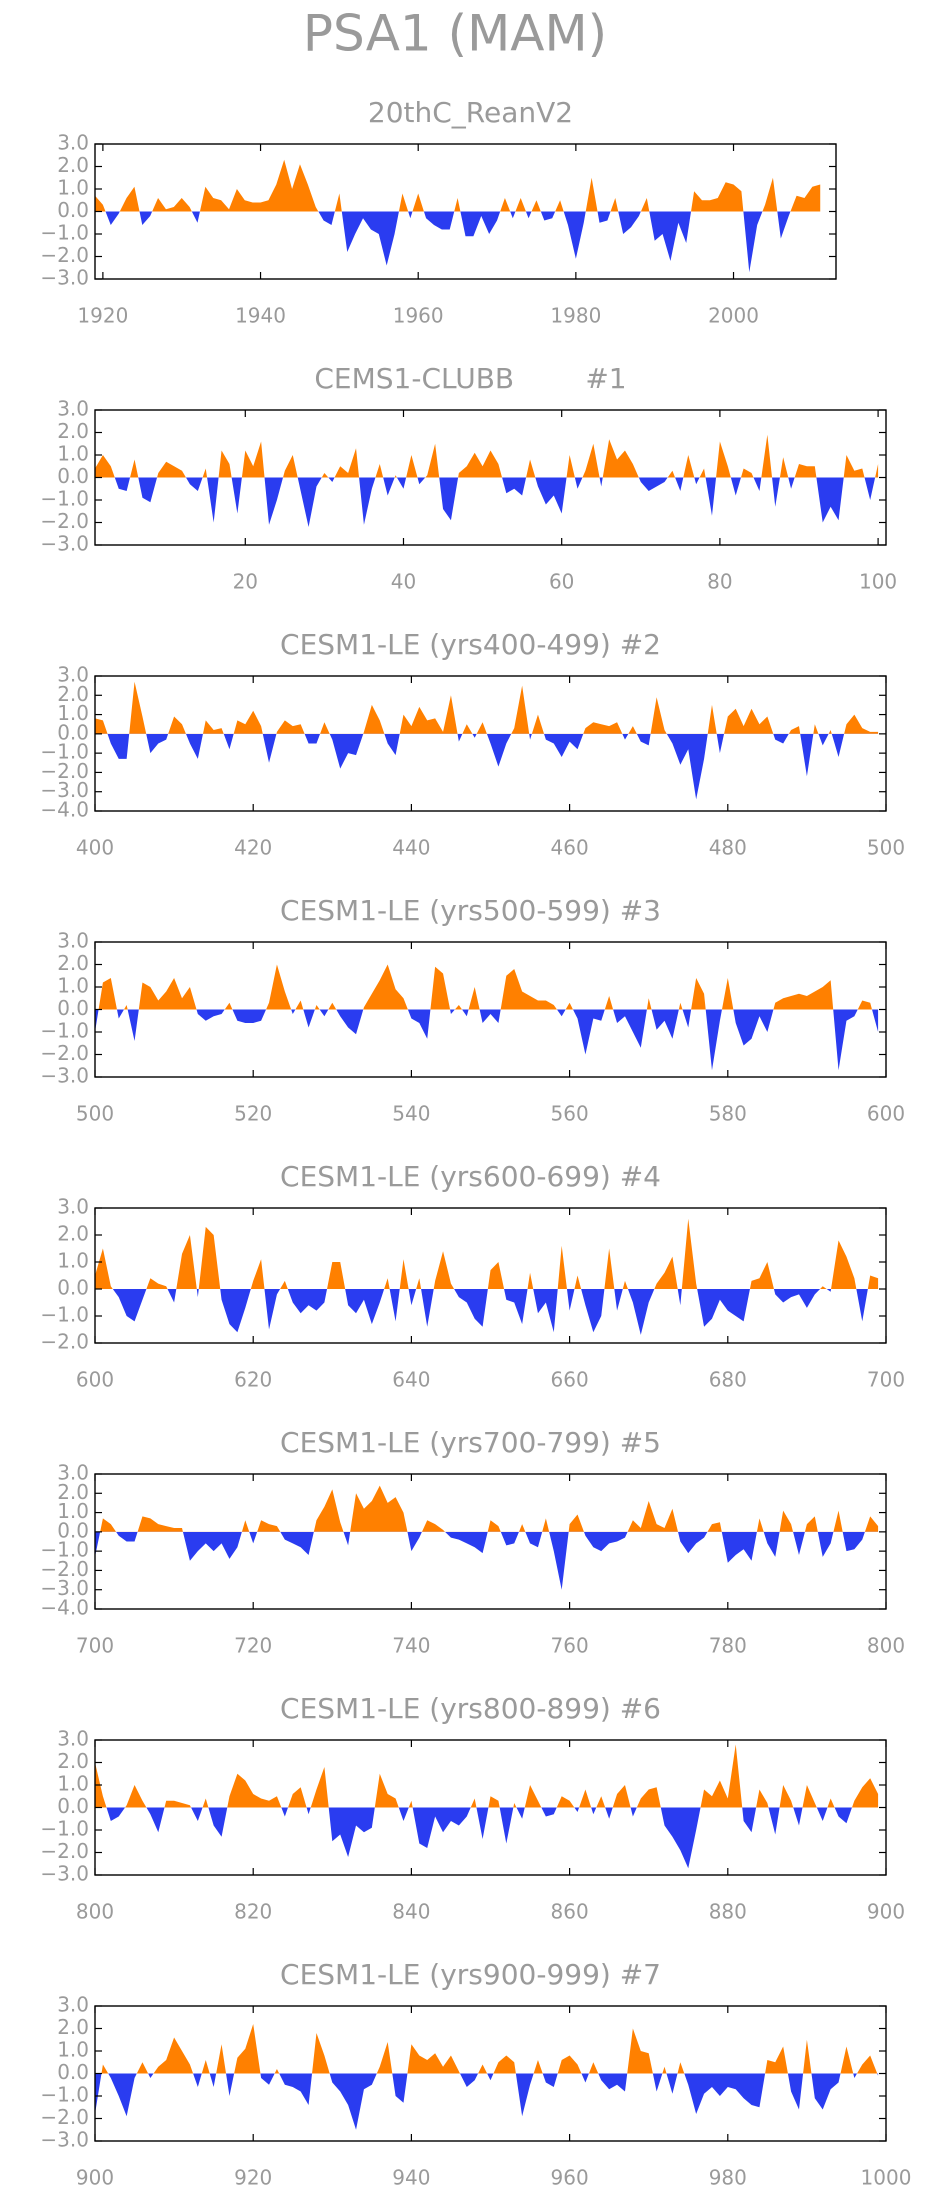 The width and height of the screenshot is (931, 2194). What do you see at coordinates (728, 848) in the screenshot?
I see `x-tick-label: 480` at bounding box center [728, 848].